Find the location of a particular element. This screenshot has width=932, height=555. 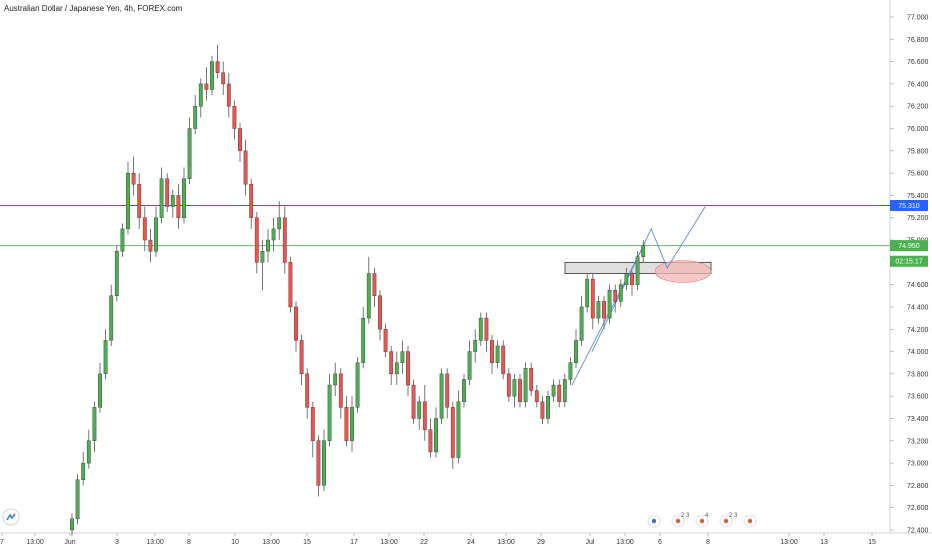

time-tick-label: 13:00 is located at coordinates (35, 542).